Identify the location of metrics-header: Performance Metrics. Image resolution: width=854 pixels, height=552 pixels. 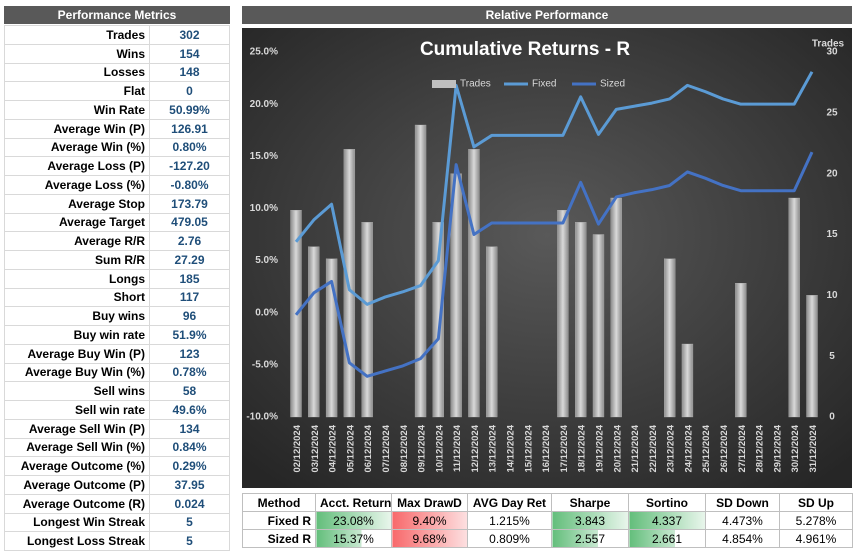
(117, 15).